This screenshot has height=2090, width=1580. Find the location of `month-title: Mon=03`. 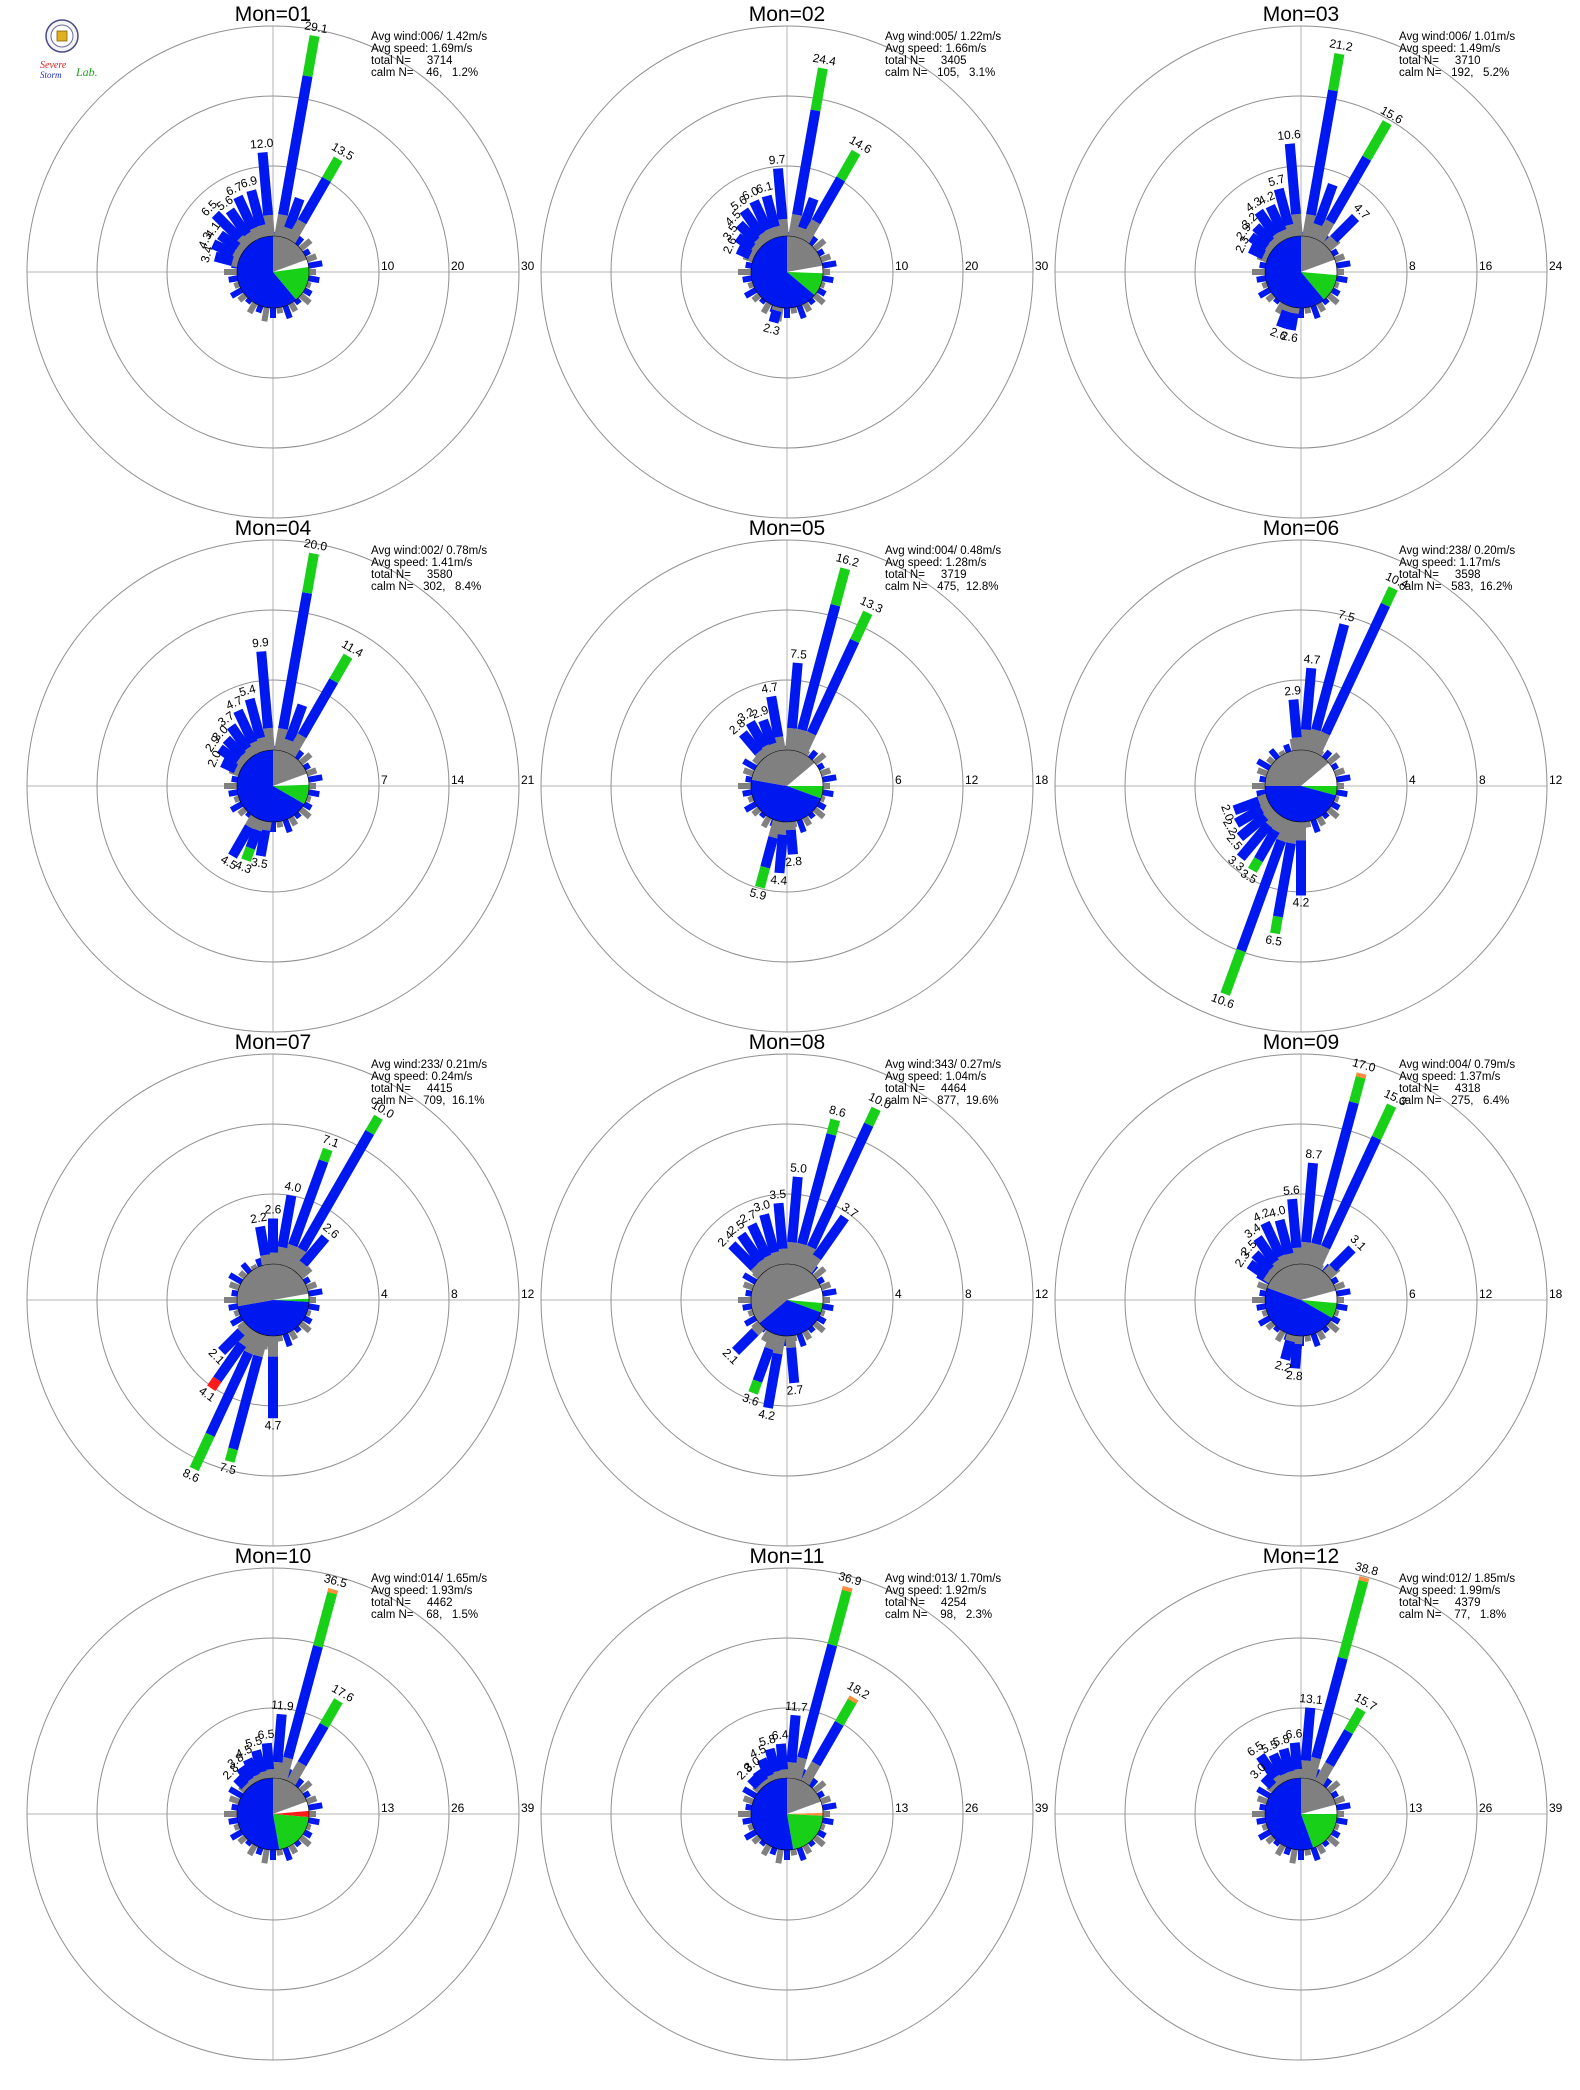

month-title: Mon=03 is located at coordinates (1301, 14).